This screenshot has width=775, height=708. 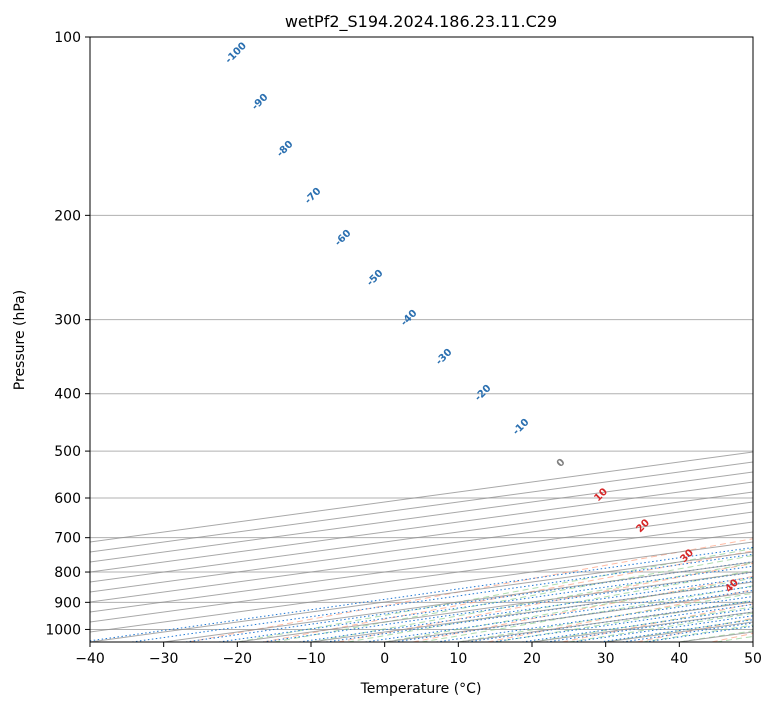 What do you see at coordinates (67, 321) in the screenshot?
I see `y-tick-label: 300` at bounding box center [67, 321].